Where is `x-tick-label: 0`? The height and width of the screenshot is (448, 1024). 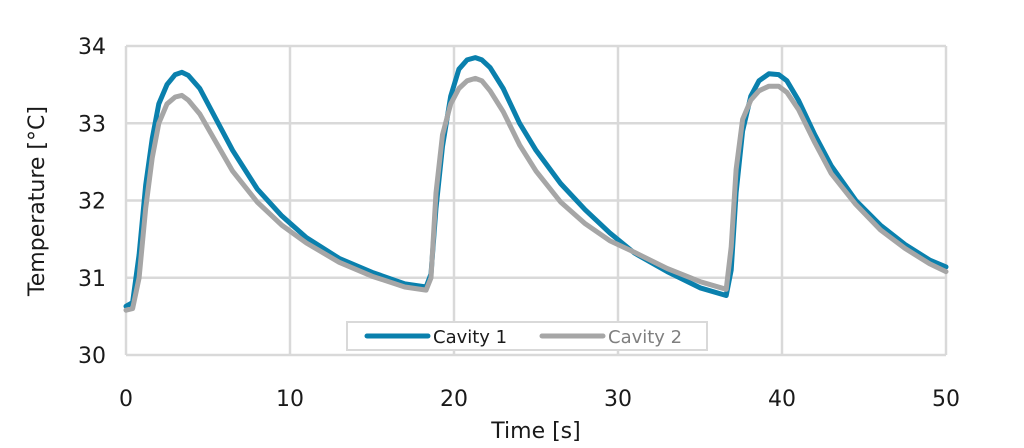 x-tick-label: 0 is located at coordinates (126, 399).